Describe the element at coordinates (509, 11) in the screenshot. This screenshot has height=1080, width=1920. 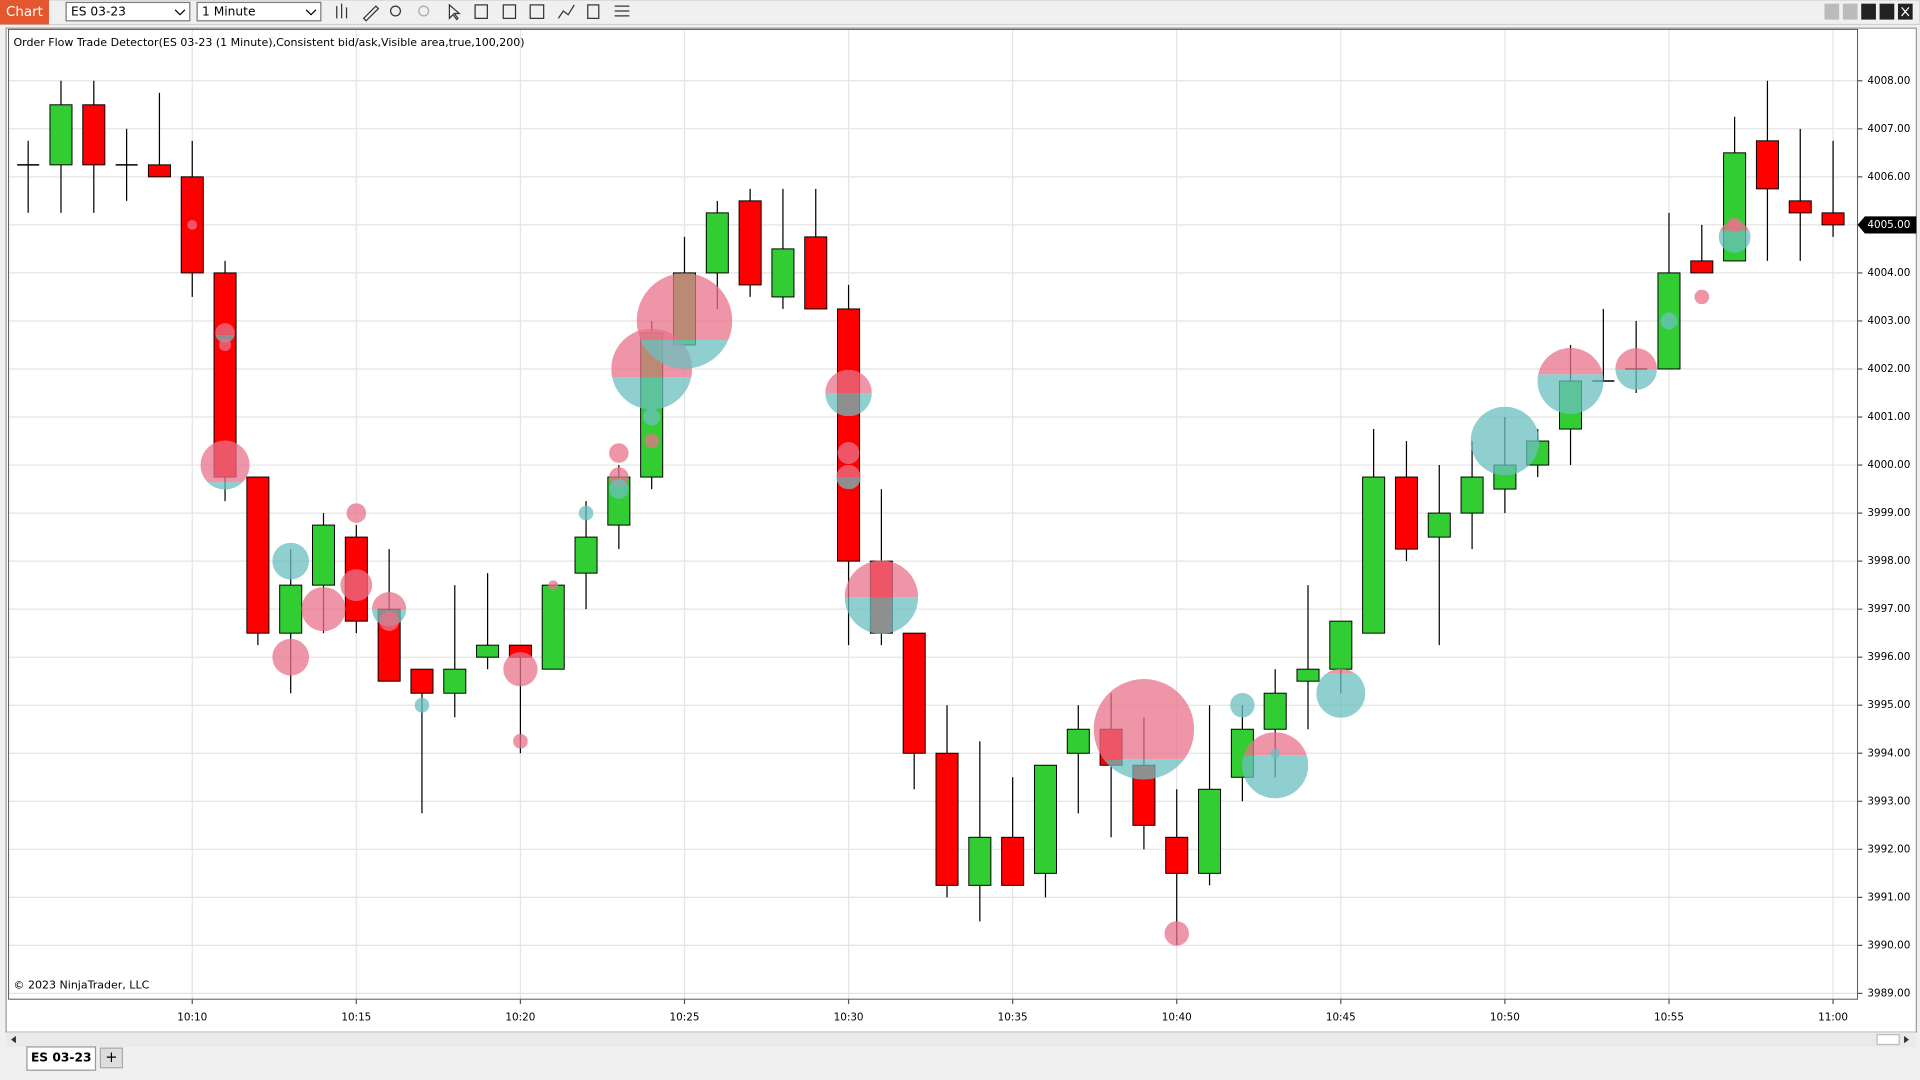
I see `templates-icon` at that location.